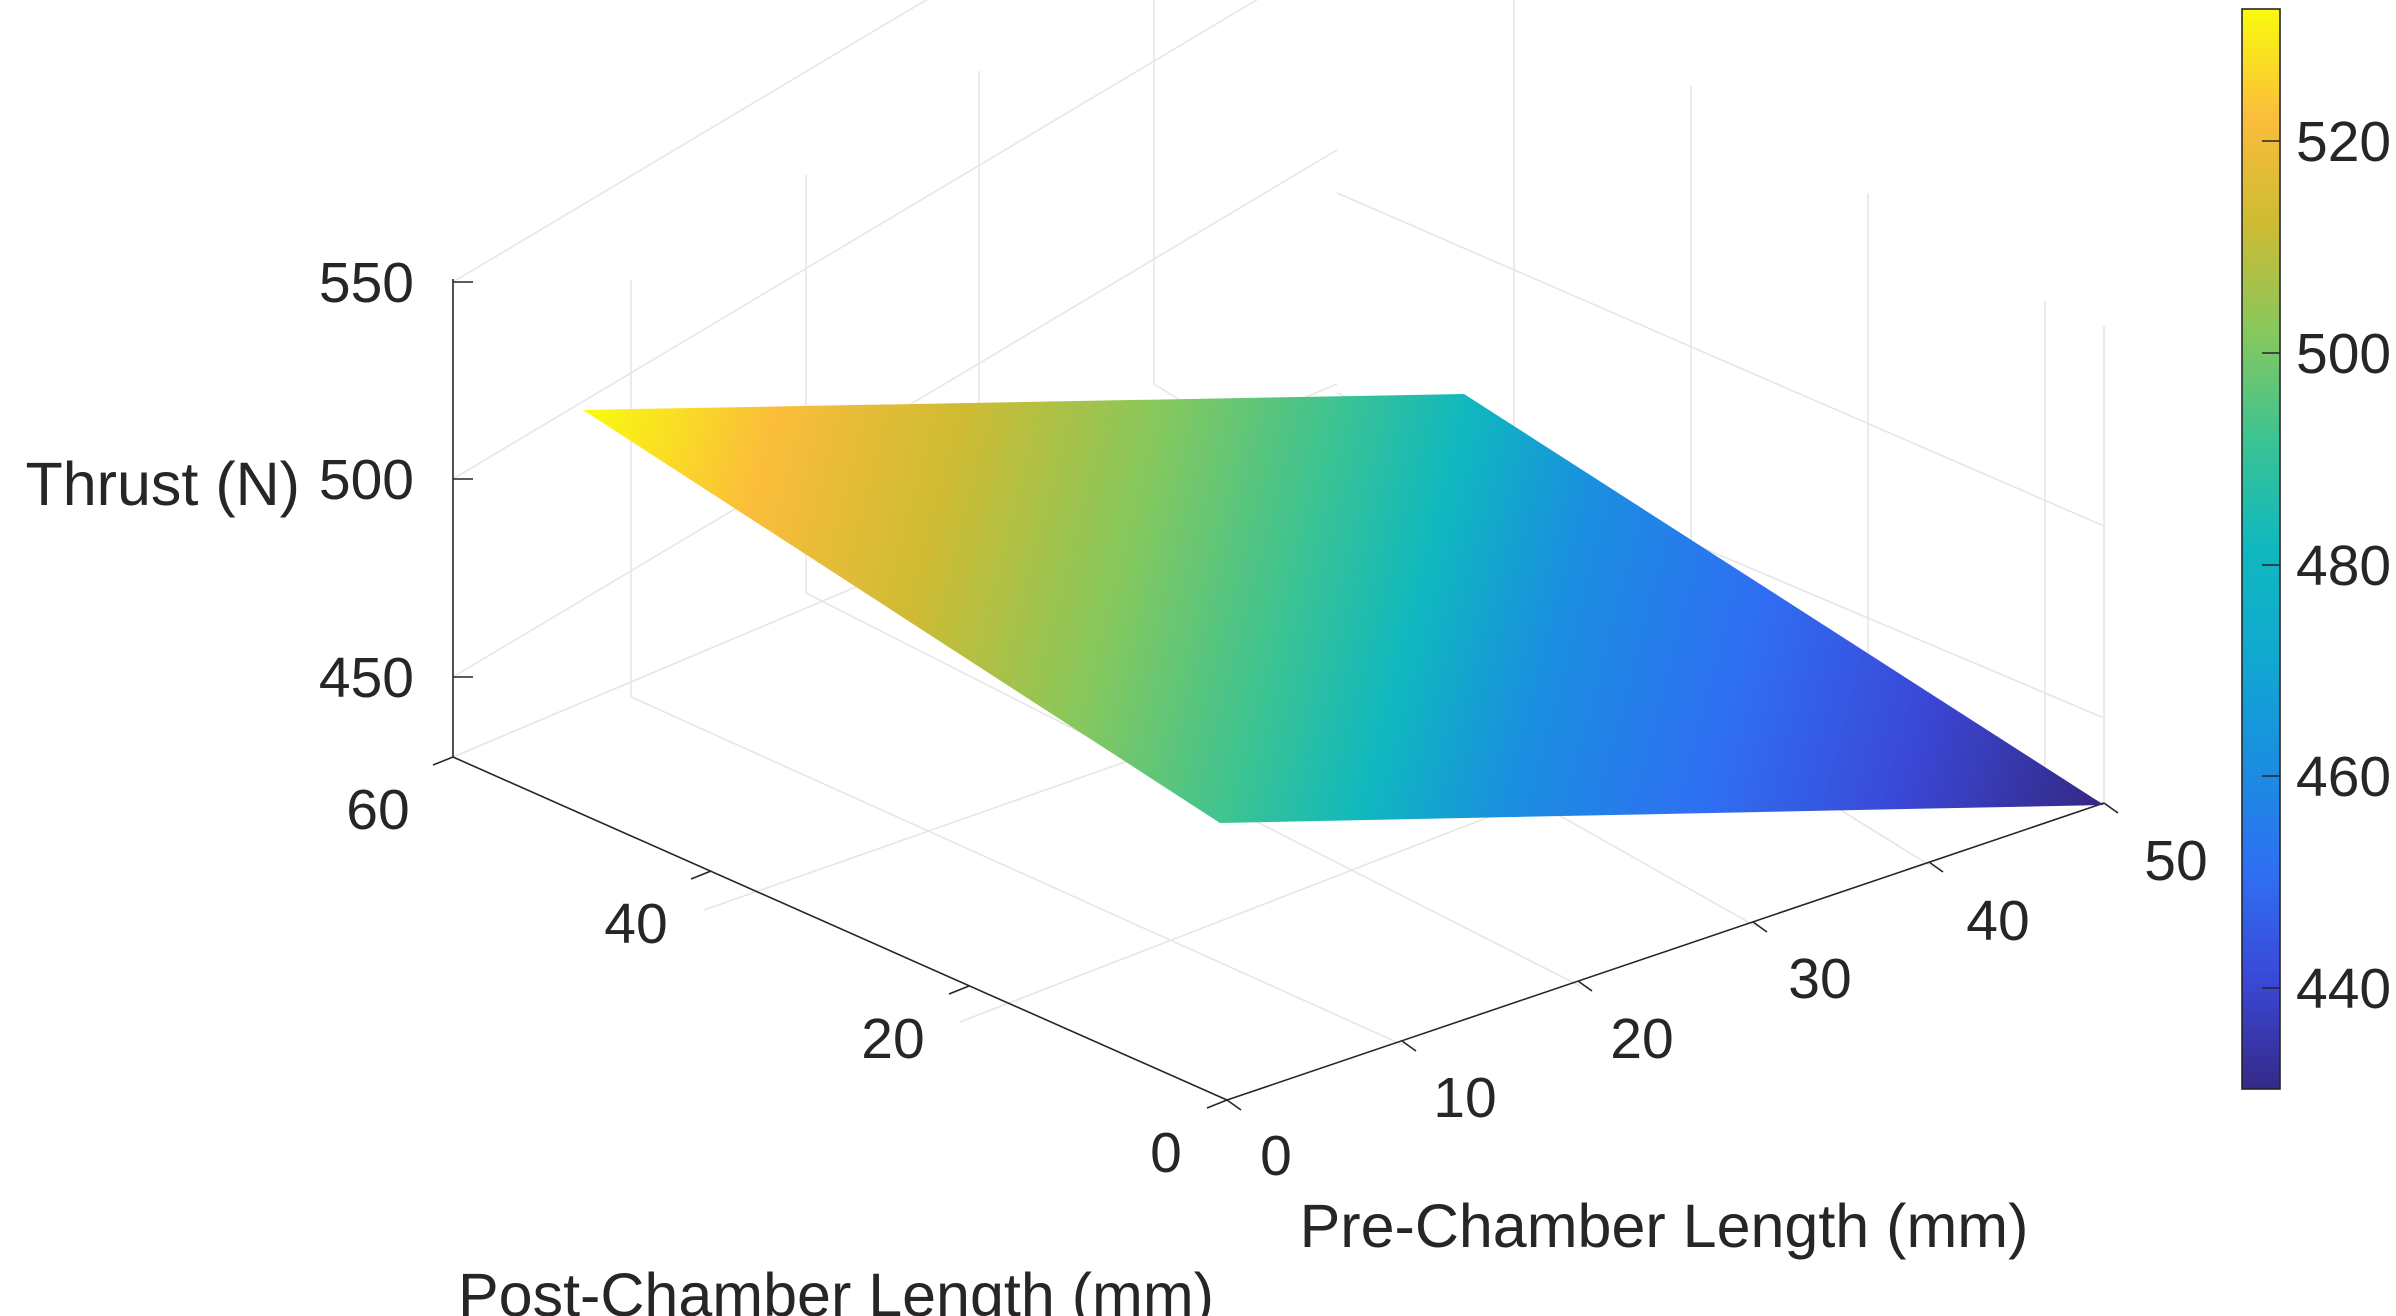 This screenshot has width=2396, height=1316. I want to click on y-tick-label: 40, so click(1997, 921).